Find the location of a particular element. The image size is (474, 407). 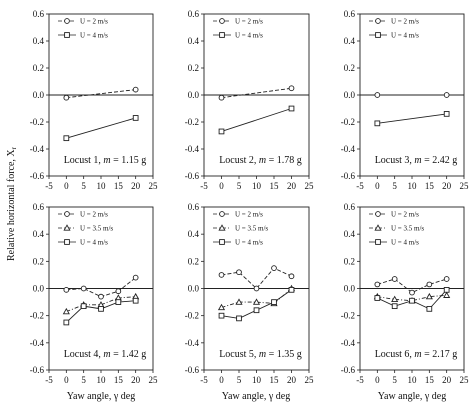

panel-caption: Locust 3, m = 2.42 g is located at coordinates (416, 160).